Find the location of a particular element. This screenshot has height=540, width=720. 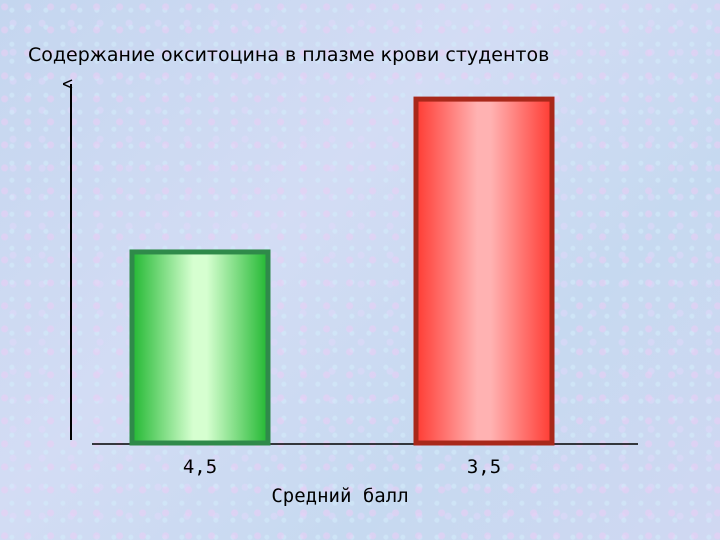

ticks-layer: 4,5 3,5 is located at coordinates (342, 467).